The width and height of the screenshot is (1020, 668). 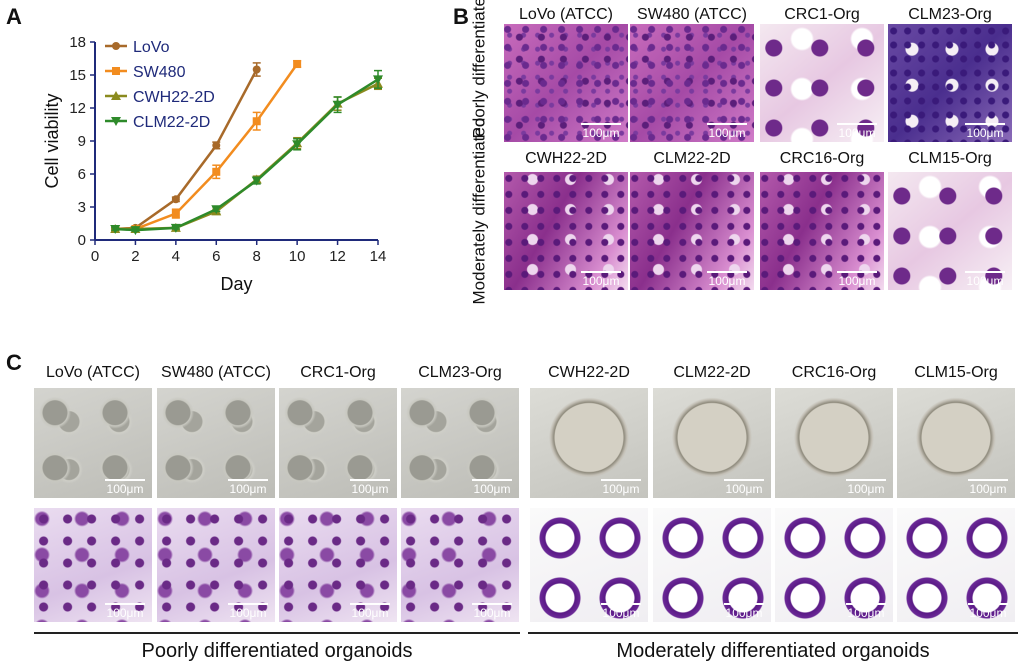 I want to click on panel-b-label-row2-2: CRC16-Org, so click(x=822, y=158).